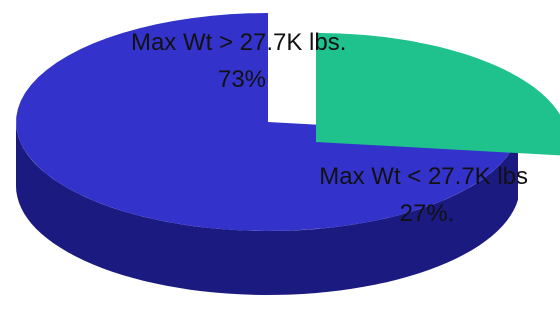  I want to click on slice-label-max-wt-over-line2: 73%, so click(242, 79).